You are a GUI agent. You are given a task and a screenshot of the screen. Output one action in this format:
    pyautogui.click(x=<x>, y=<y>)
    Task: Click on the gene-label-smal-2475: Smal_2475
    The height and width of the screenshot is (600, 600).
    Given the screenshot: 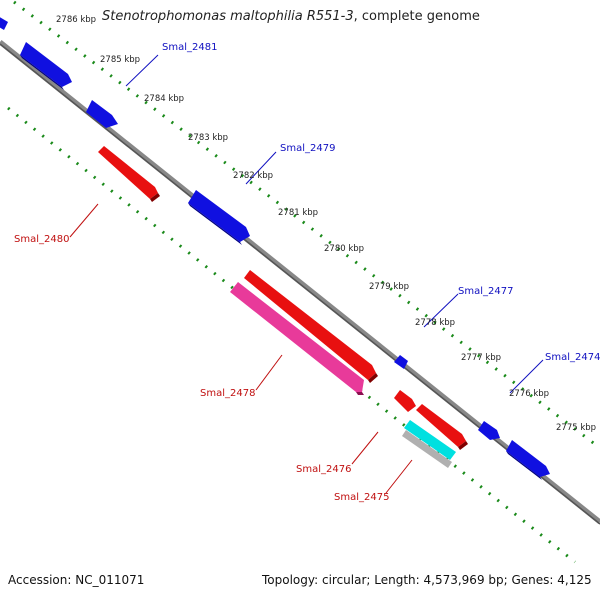 What is the action you would take?
    pyautogui.click(x=361, y=497)
    